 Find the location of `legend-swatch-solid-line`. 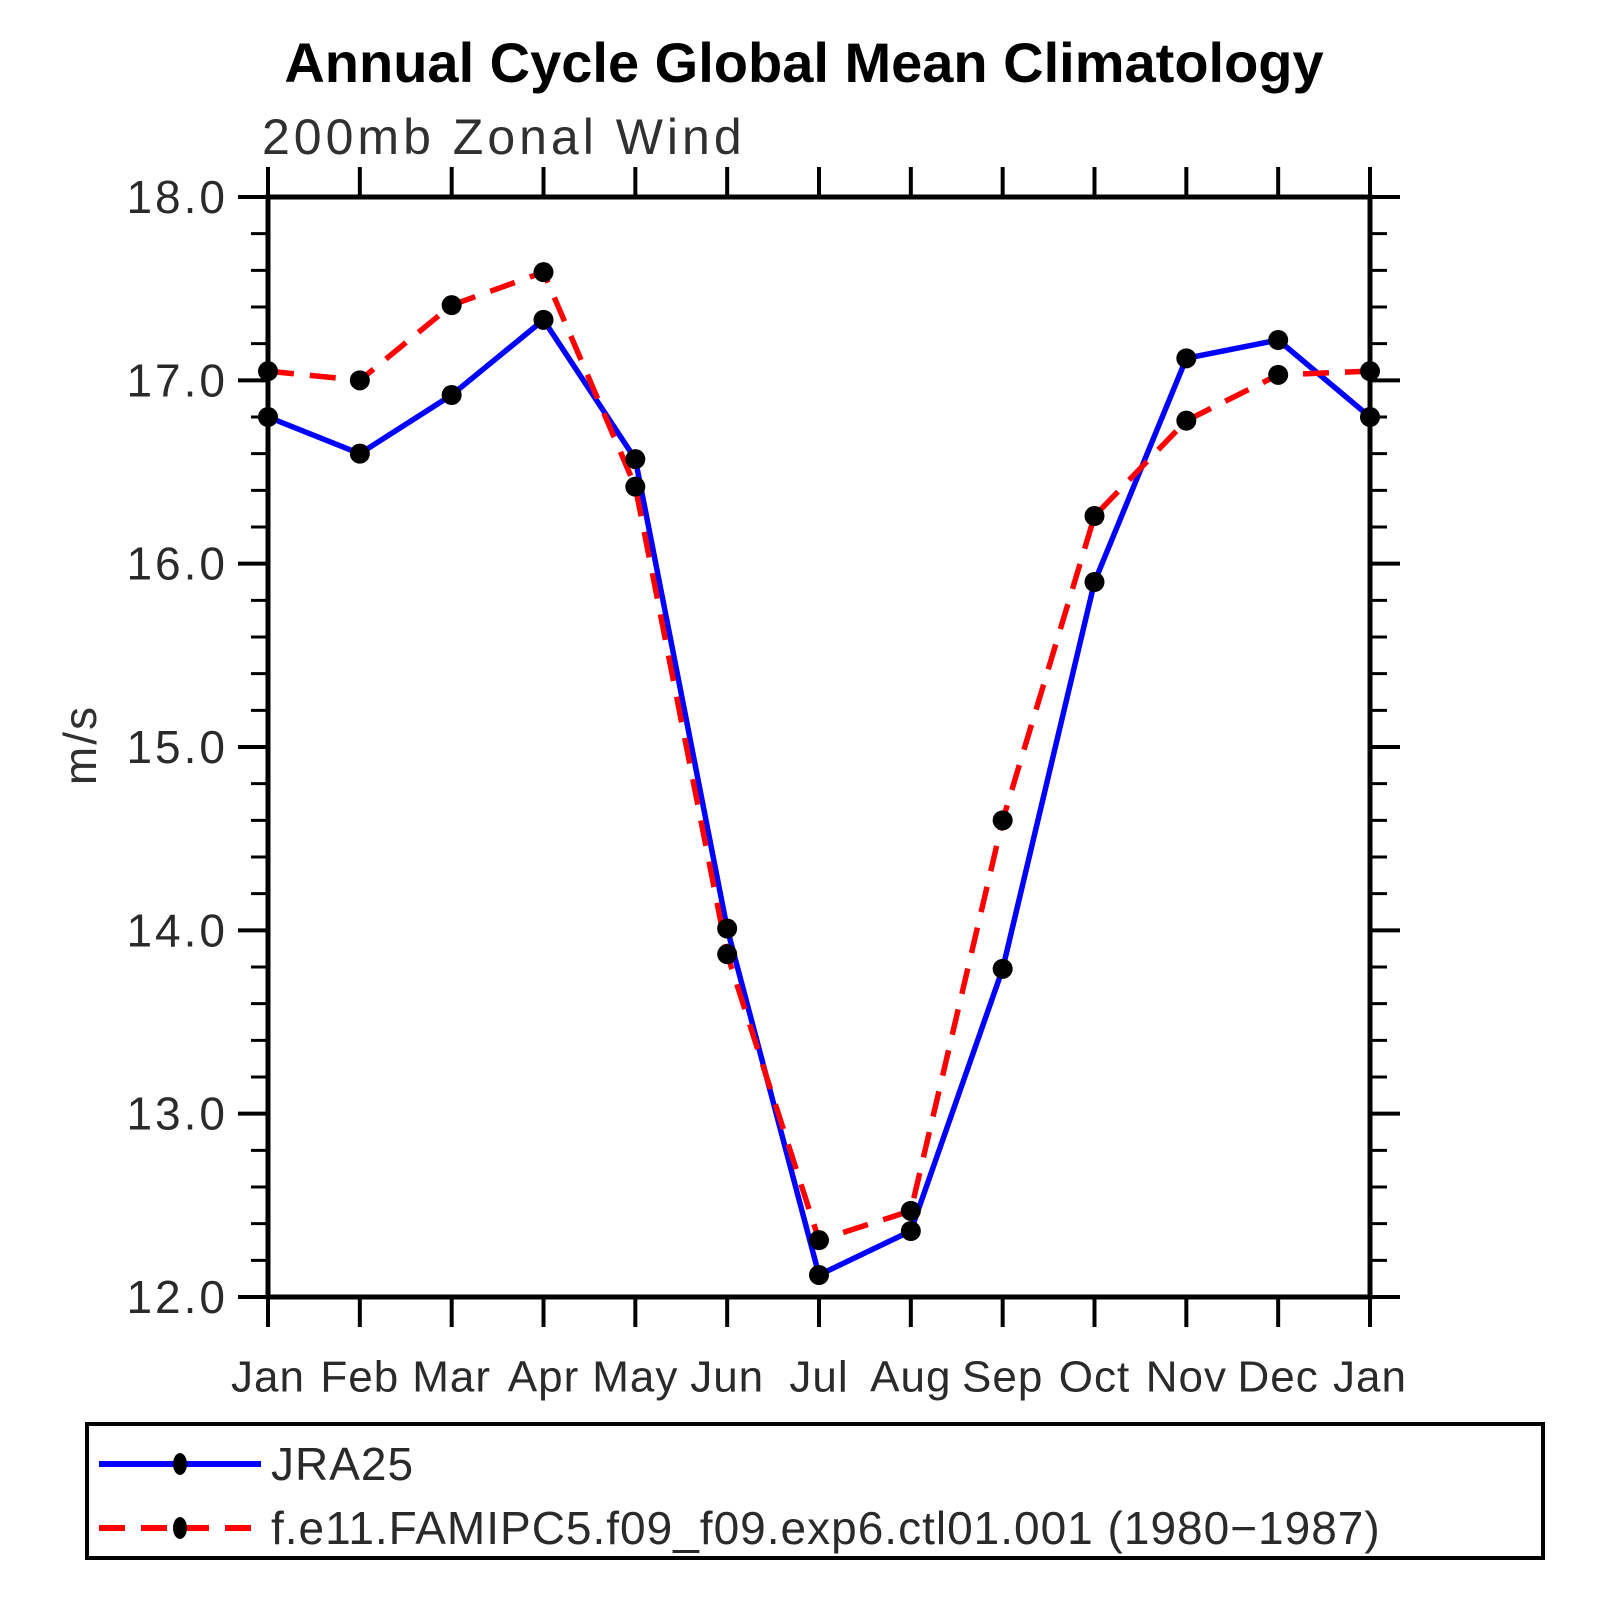

legend-swatch-solid-line is located at coordinates (180, 1464).